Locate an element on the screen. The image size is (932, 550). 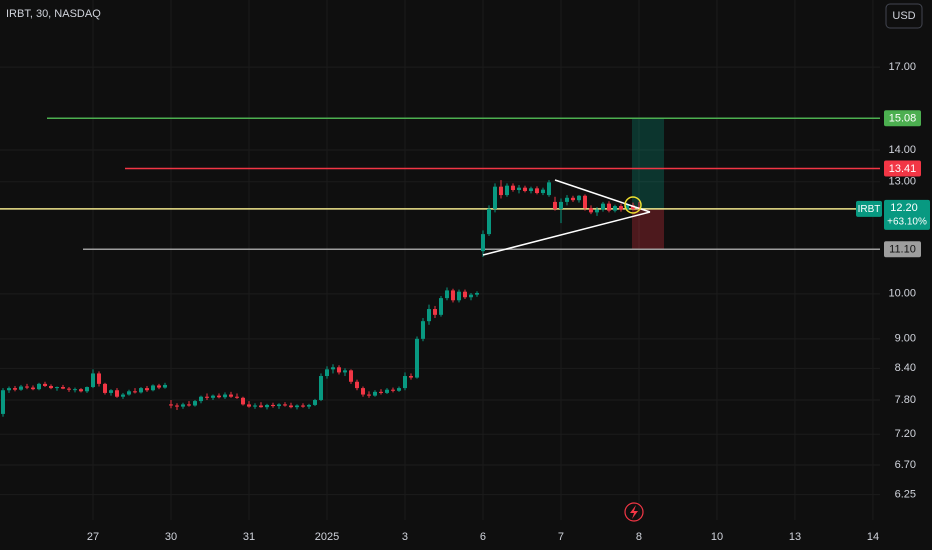
y-tick-label: 8.40 is located at coordinates (905, 368).